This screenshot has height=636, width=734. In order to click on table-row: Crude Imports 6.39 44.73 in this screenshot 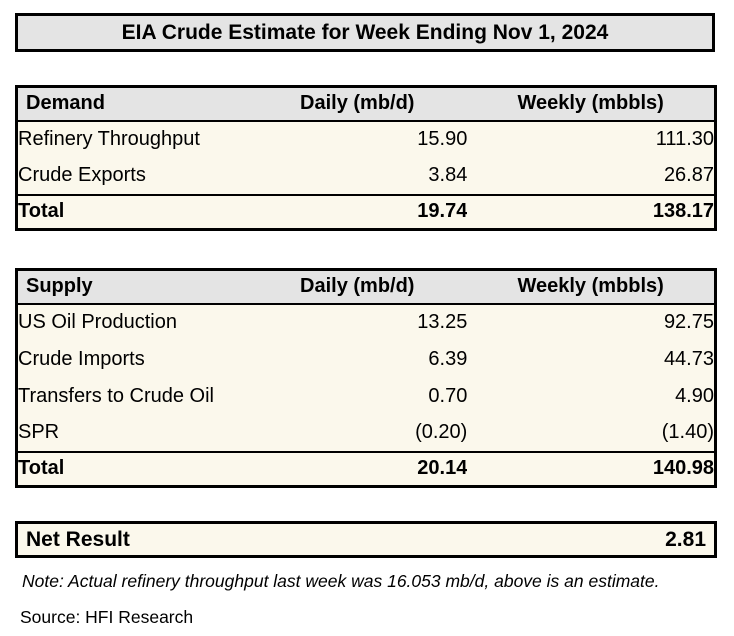, I will do `click(366, 359)`.